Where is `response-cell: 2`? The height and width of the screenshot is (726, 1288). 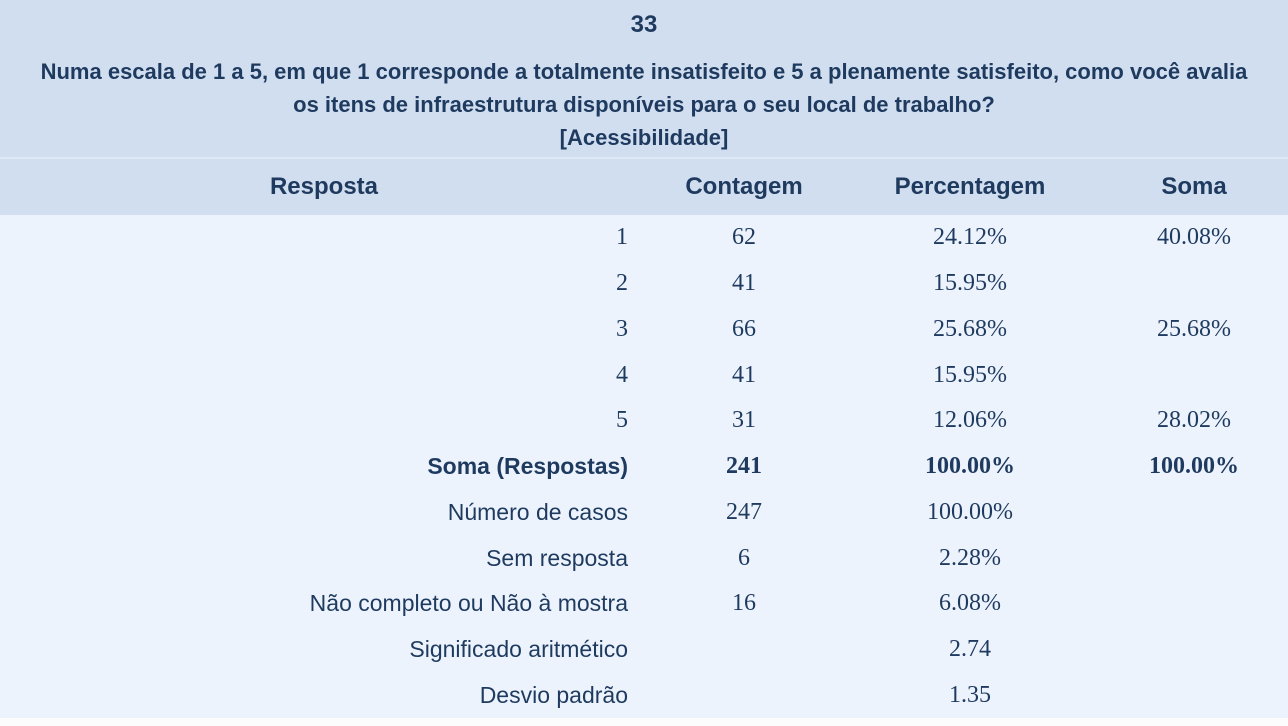 response-cell: 2 is located at coordinates (622, 283).